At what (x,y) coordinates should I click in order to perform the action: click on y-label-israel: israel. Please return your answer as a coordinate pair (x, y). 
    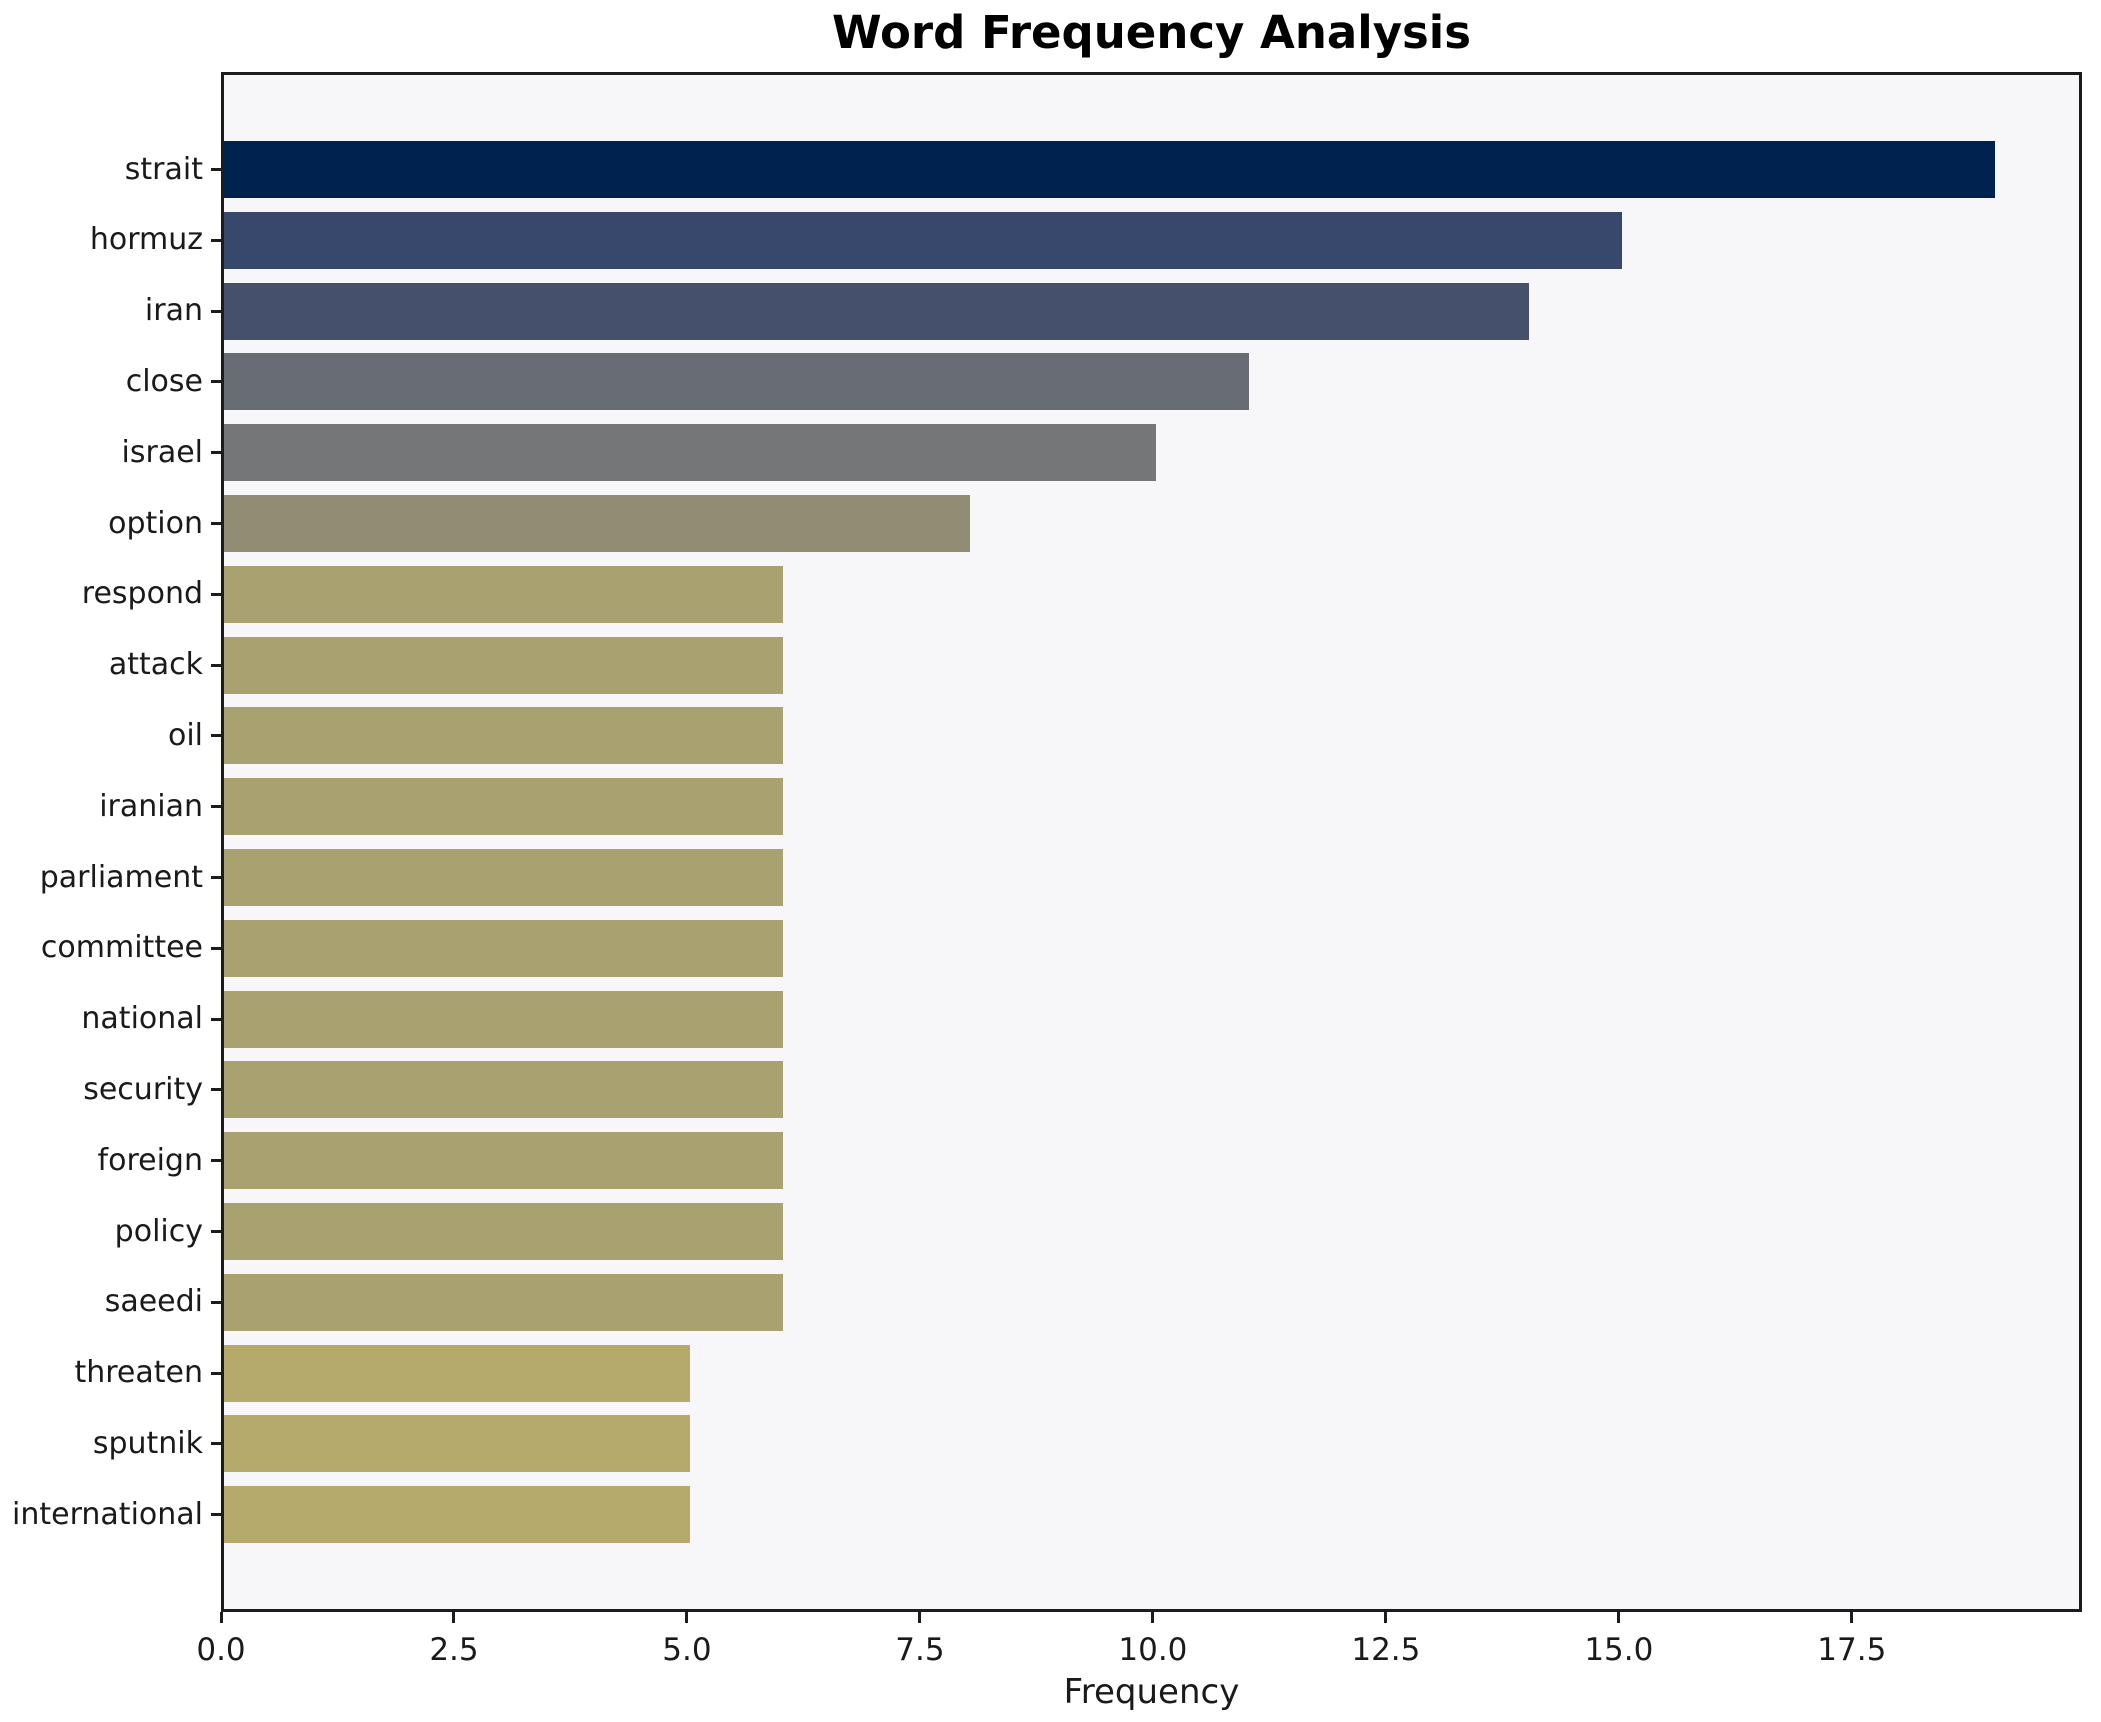
    Looking at the image, I should click on (162, 452).